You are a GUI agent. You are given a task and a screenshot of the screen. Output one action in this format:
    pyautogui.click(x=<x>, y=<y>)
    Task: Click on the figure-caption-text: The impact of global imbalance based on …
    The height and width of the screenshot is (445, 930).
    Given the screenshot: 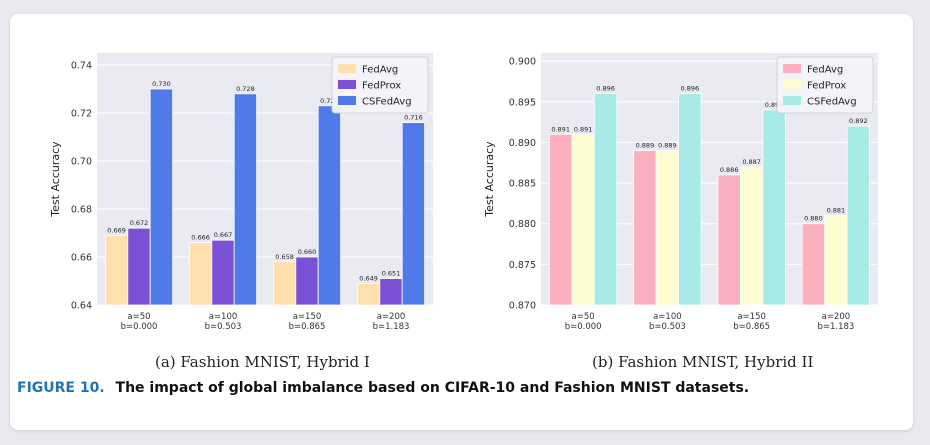 What is the action you would take?
    pyautogui.click(x=432, y=388)
    